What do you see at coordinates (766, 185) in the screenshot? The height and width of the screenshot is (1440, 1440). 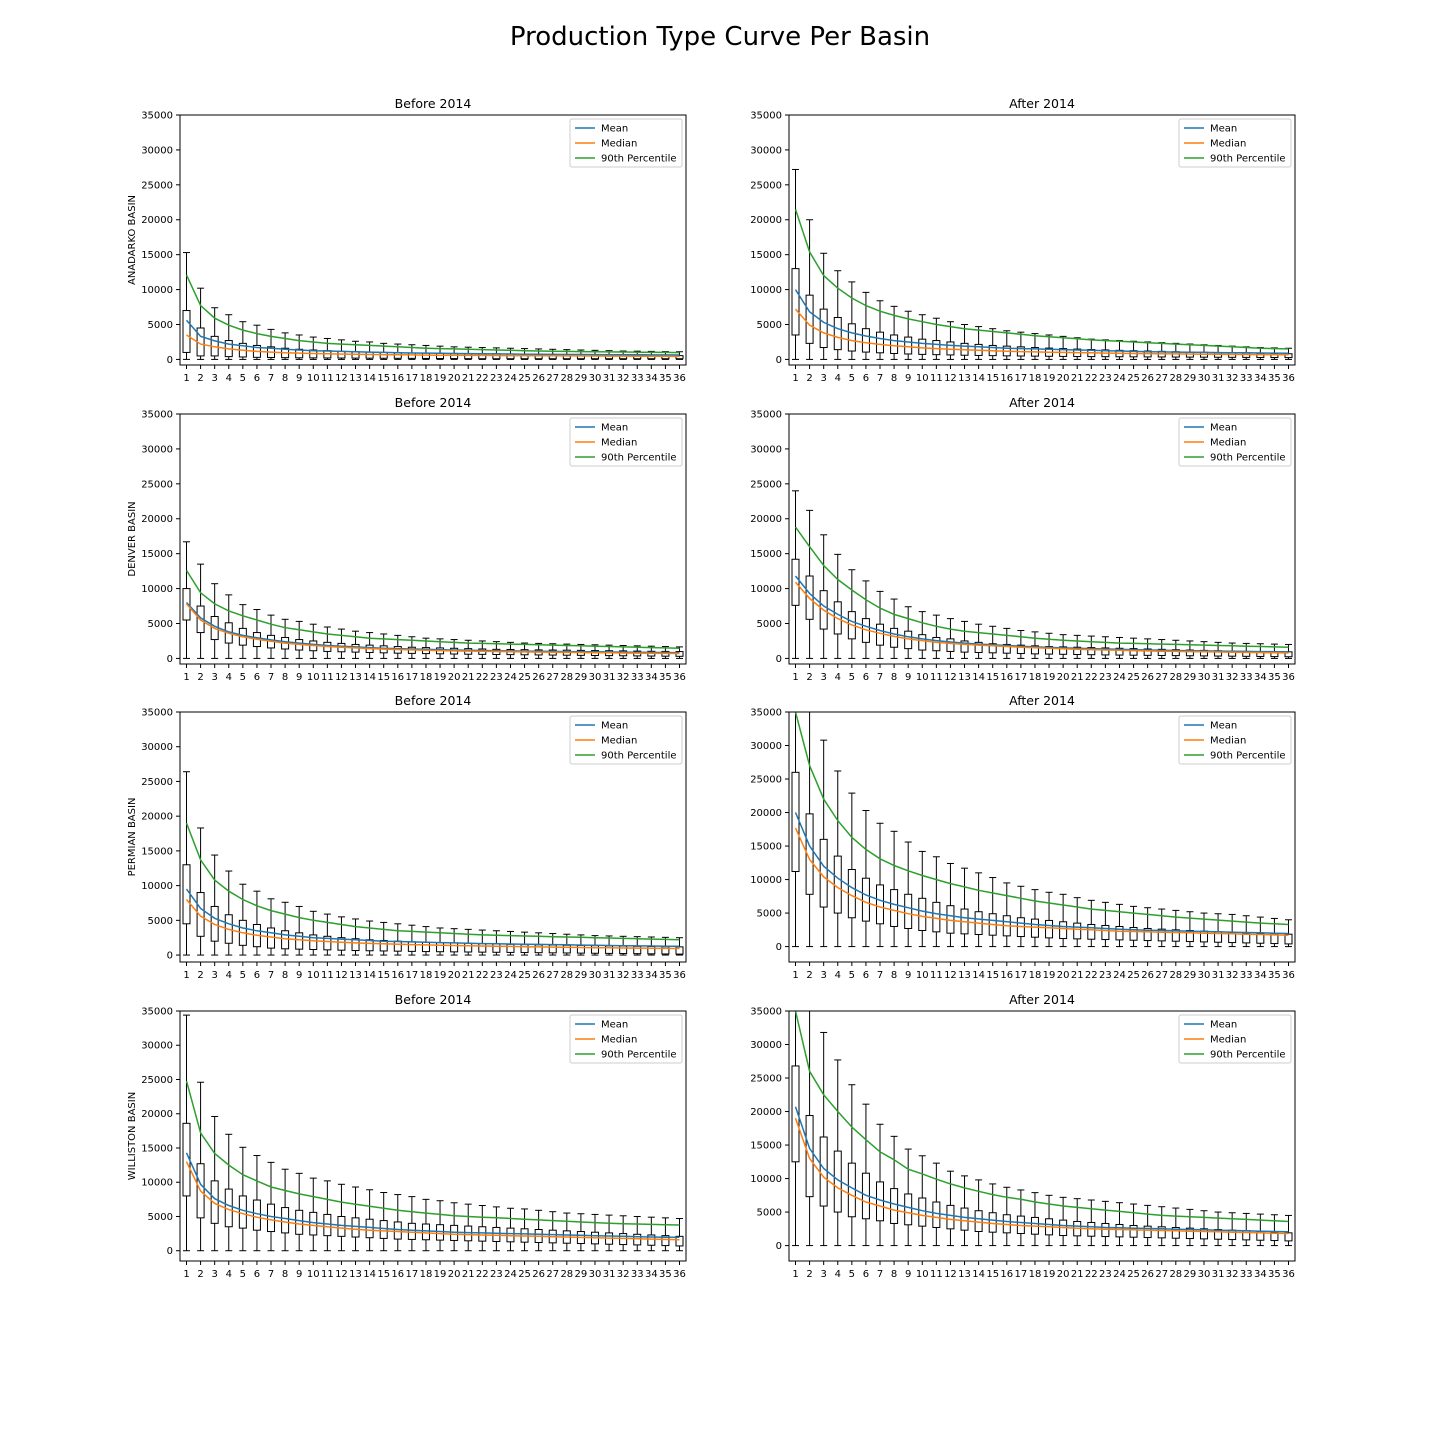 I see `y-tick-label: 25000` at bounding box center [766, 185].